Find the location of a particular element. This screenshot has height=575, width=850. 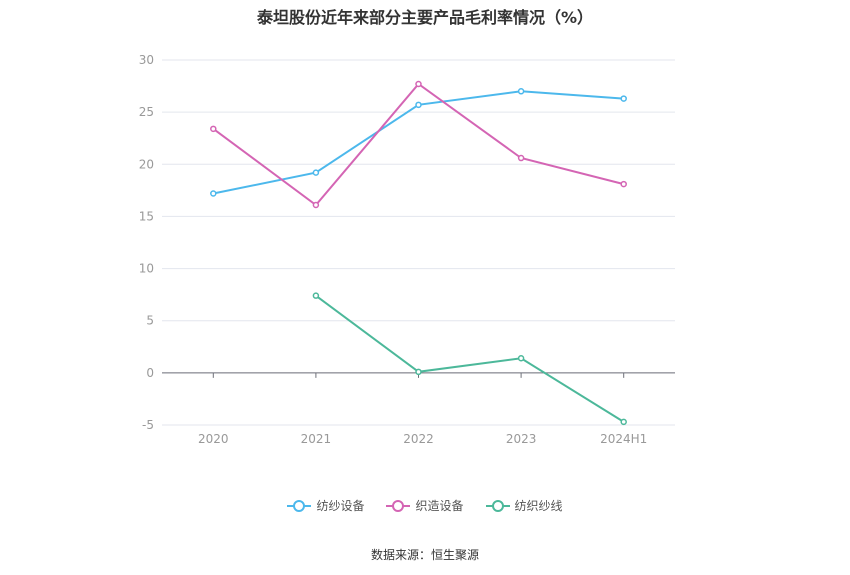

y-tick-label: 15 is located at coordinates (146, 216).